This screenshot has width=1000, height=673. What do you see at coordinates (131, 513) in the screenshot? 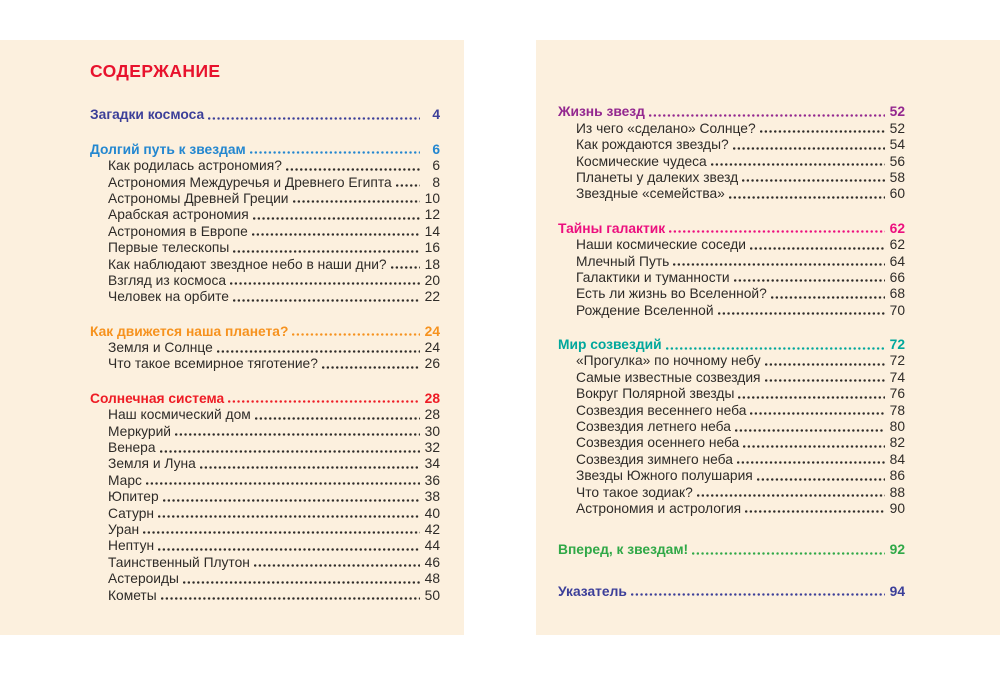
I see `toc-entry-label: Сатурн` at bounding box center [131, 513].